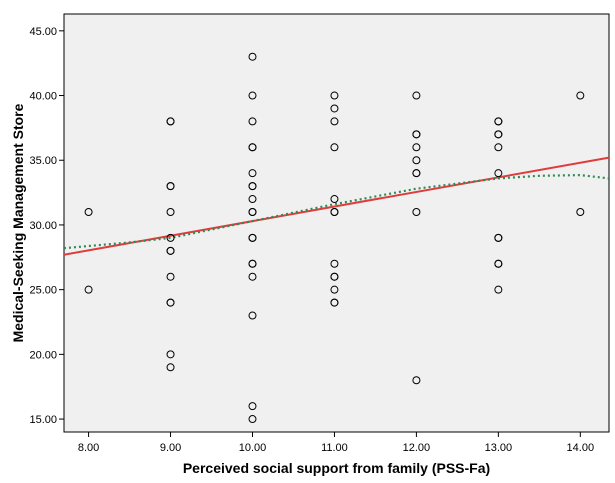 The height and width of the screenshot is (483, 615). Describe the element at coordinates (18, 222) in the screenshot. I see `y-axis-title: Medical-Seeking Management Store` at that location.